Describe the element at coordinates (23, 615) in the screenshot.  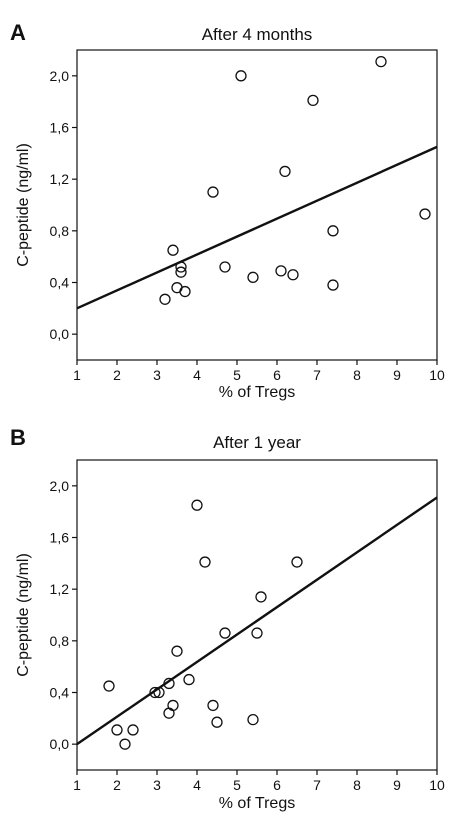
I see `panel-b-y-axis-label: C-peptide (ng/ml)` at that location.